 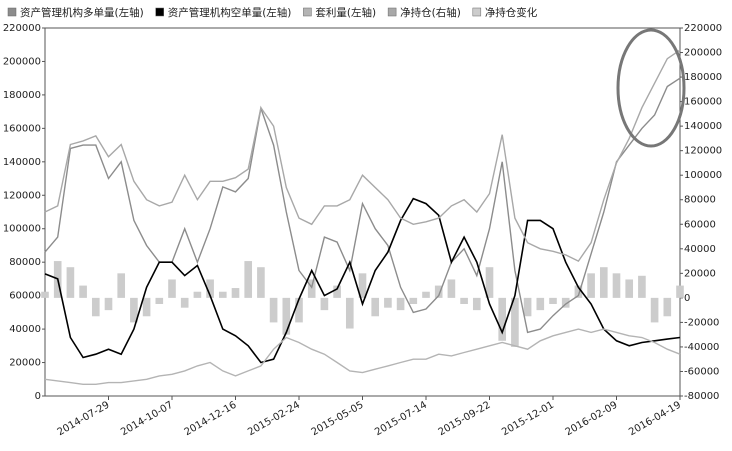 What do you see at coordinates (703, 102) in the screenshot?
I see `y2-tick-label: 160000` at bounding box center [703, 102].